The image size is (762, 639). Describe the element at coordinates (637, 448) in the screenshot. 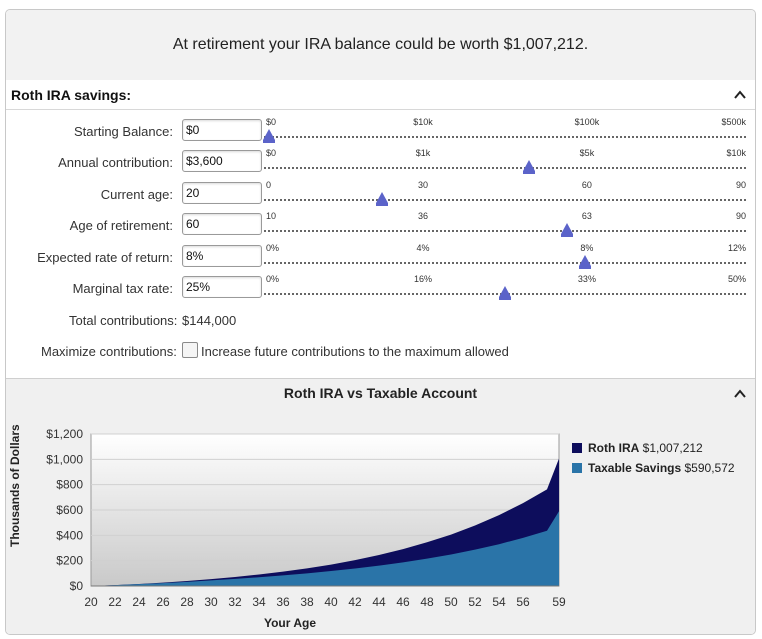

I see `legend-item-roth: Roth IRA $1,007,212` at that location.